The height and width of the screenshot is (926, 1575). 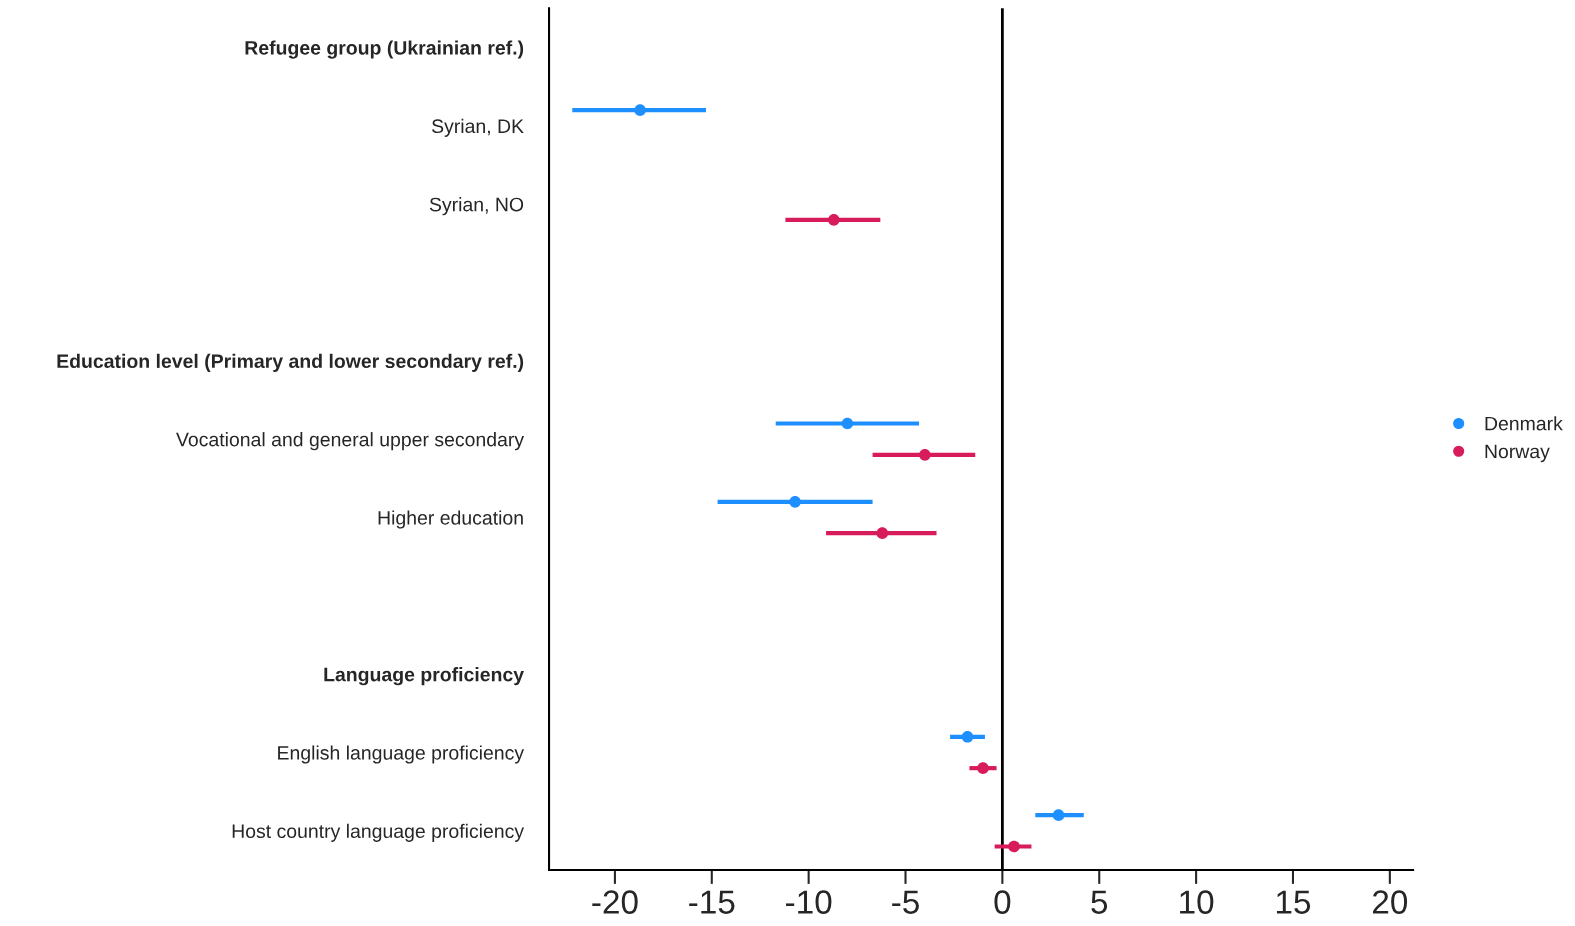 I want to click on x-tick-label: -5, so click(x=905, y=902).